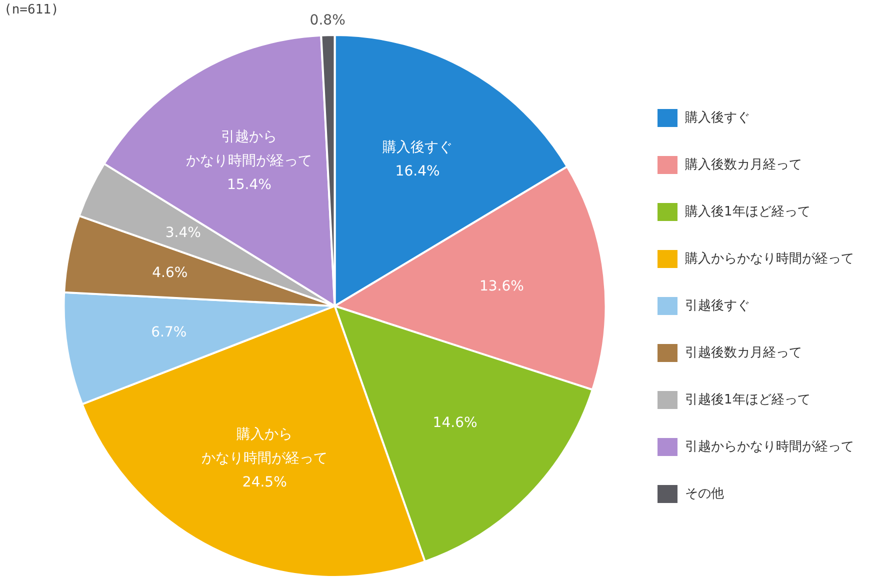 The image size is (894, 586). I want to click on legend-label: 購入後1年ほど経って, so click(747, 212).